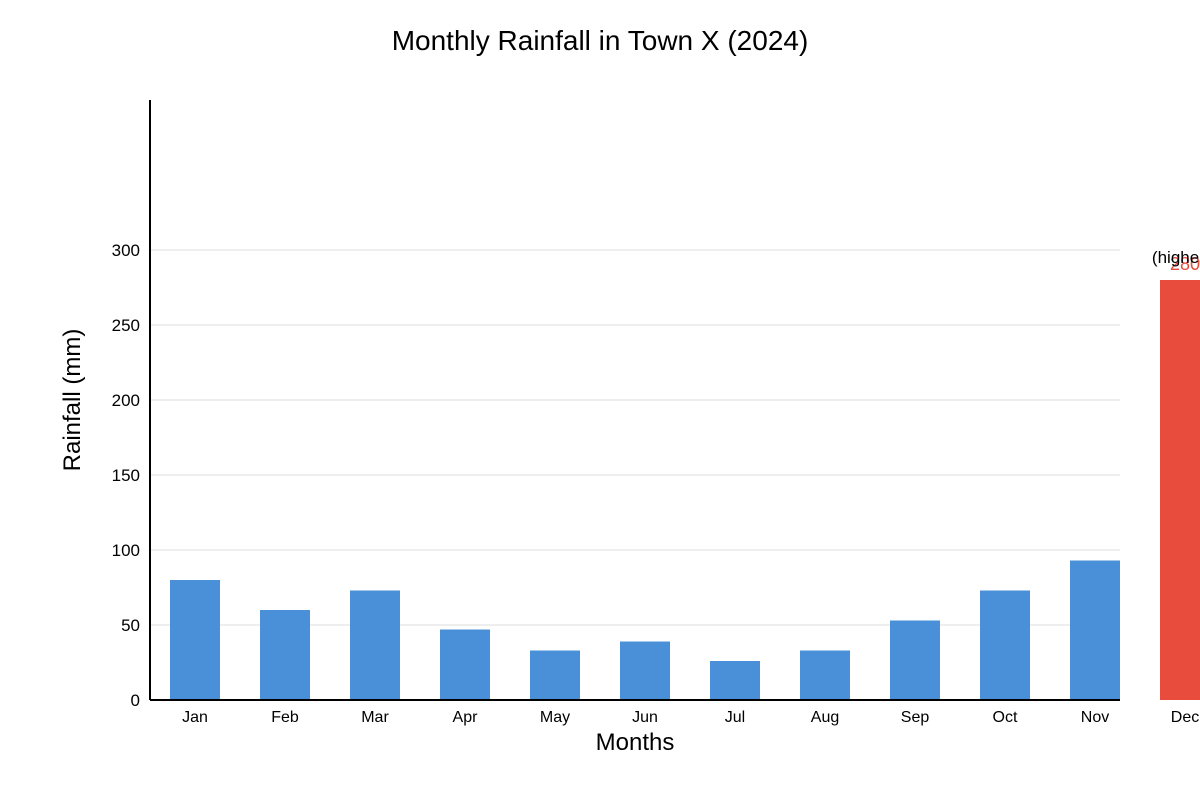 Image resolution: width=1200 pixels, height=800 pixels. I want to click on y-tick-label: 0, so click(135, 700).